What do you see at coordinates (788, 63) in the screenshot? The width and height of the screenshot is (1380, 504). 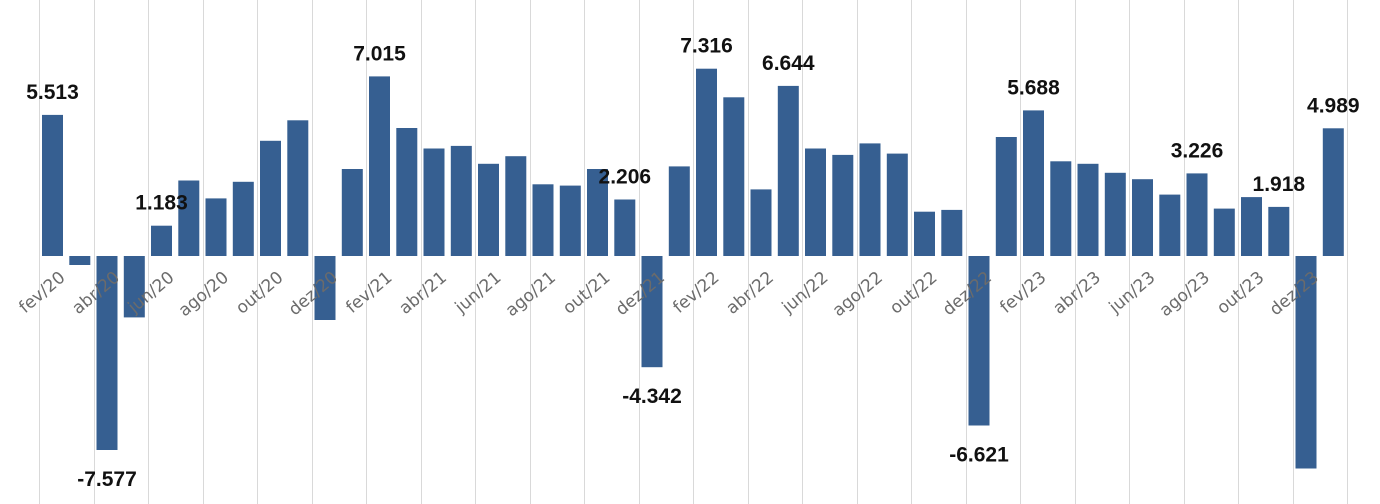 I see `data-label: 6.644` at bounding box center [788, 63].